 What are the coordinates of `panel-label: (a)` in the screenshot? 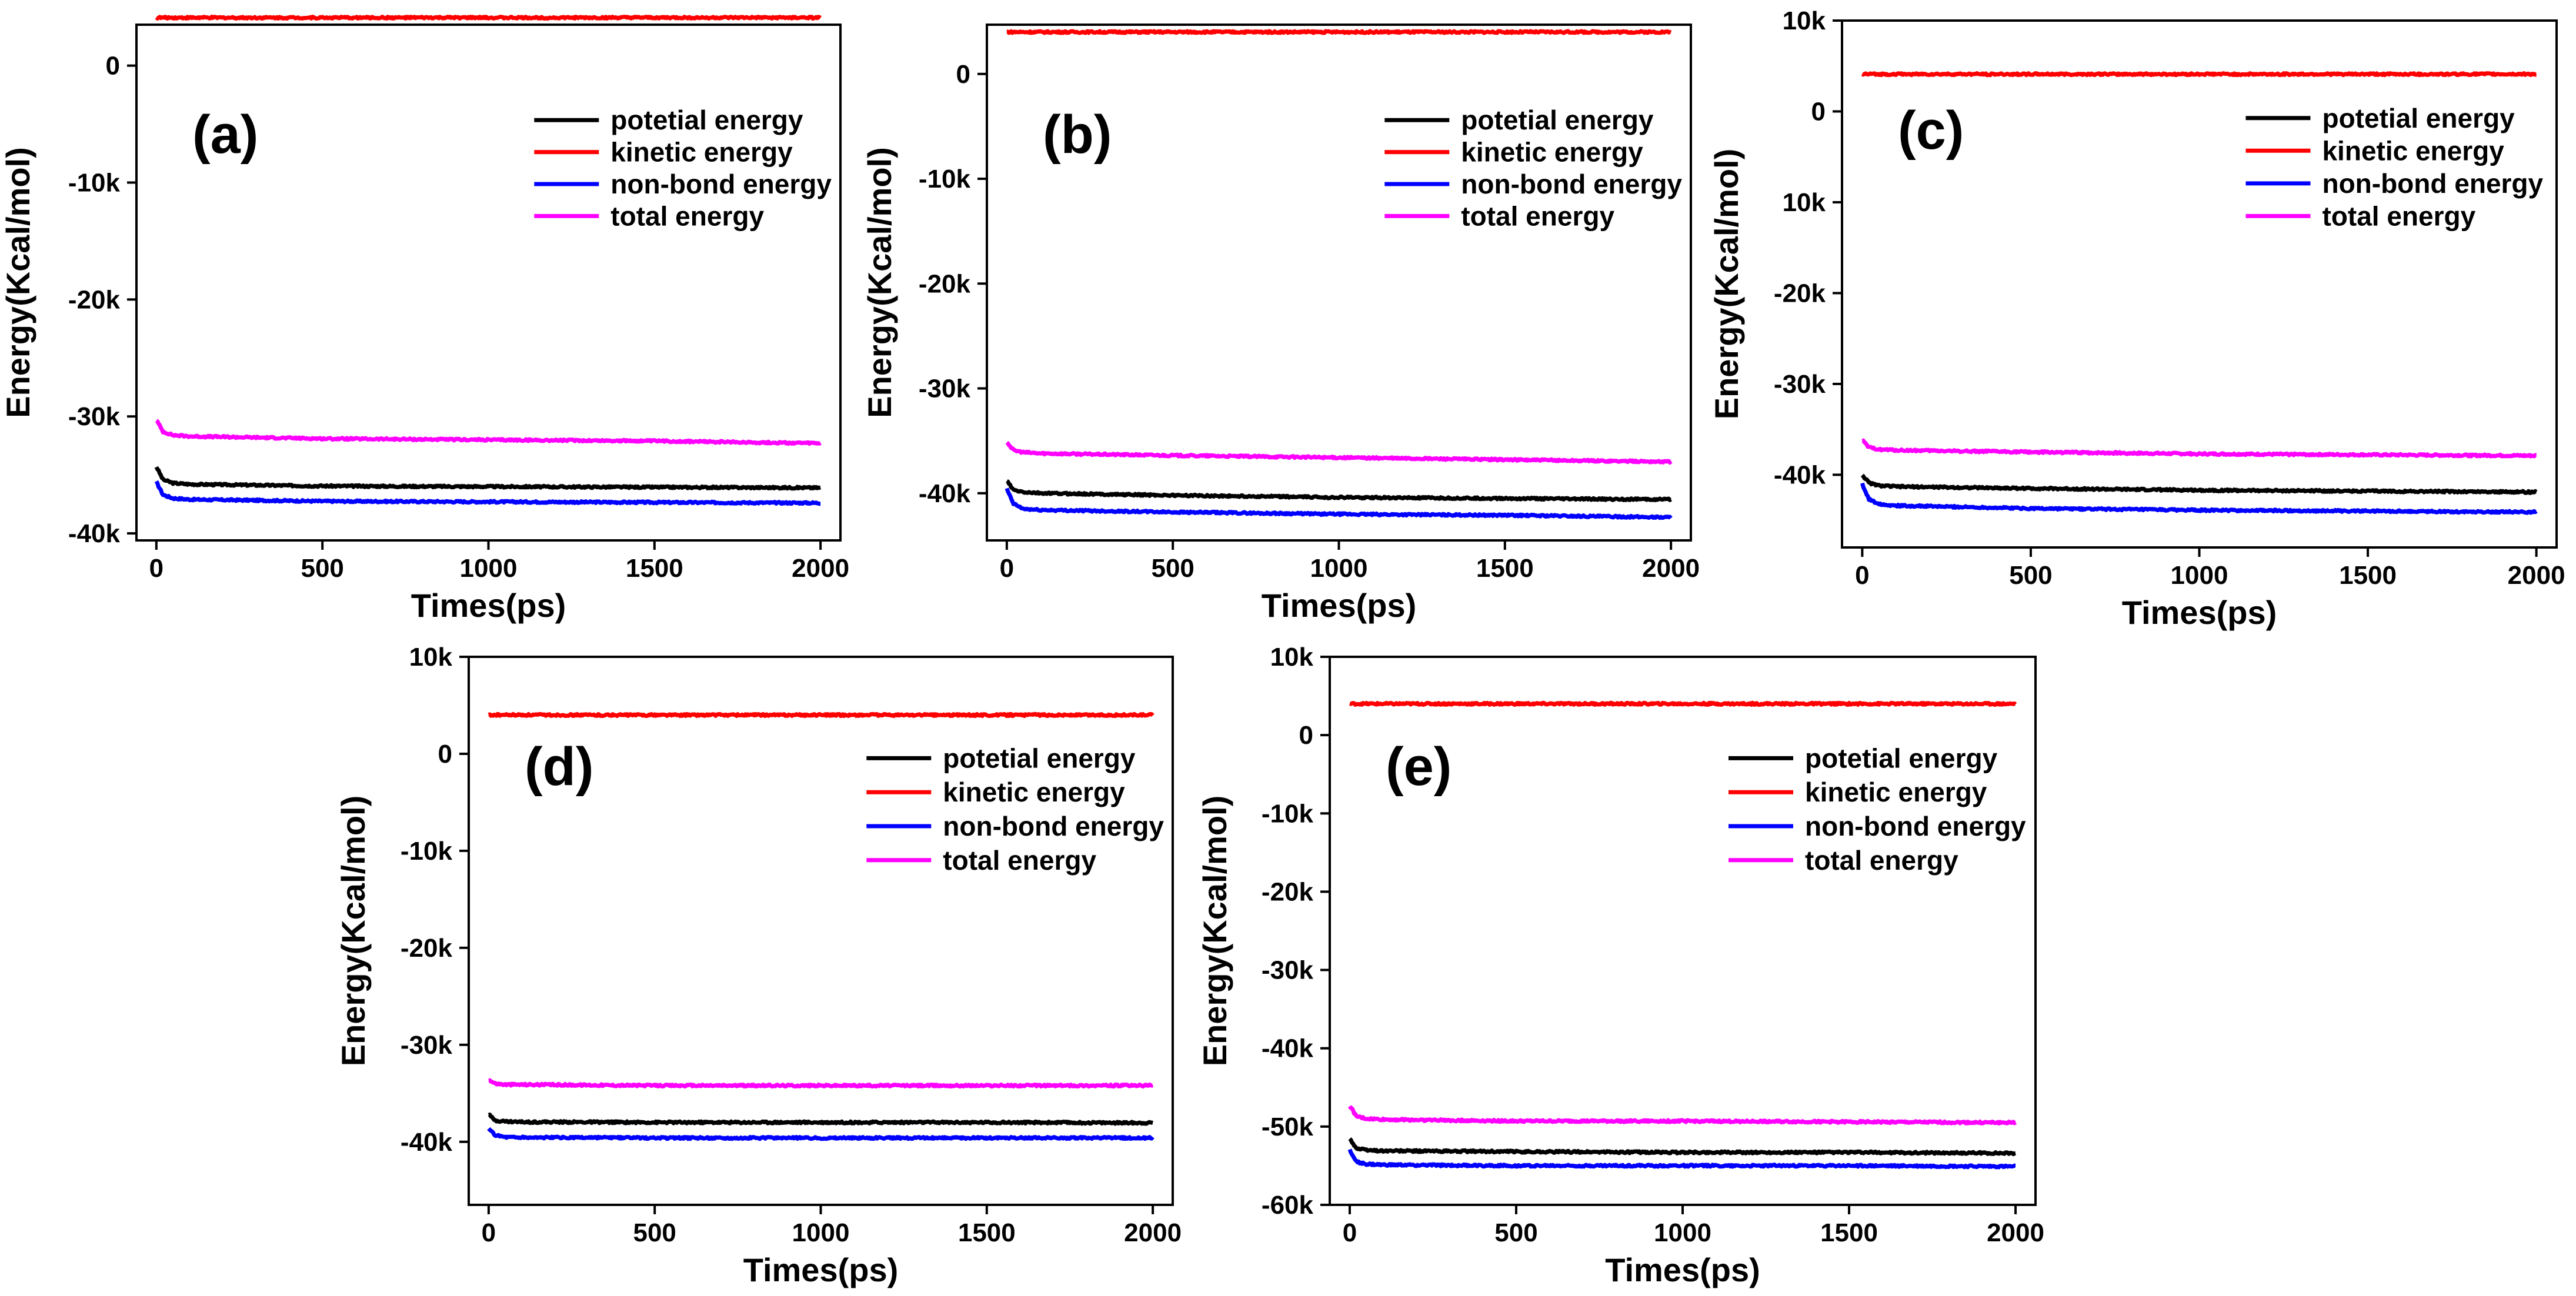 It's located at (225, 135).